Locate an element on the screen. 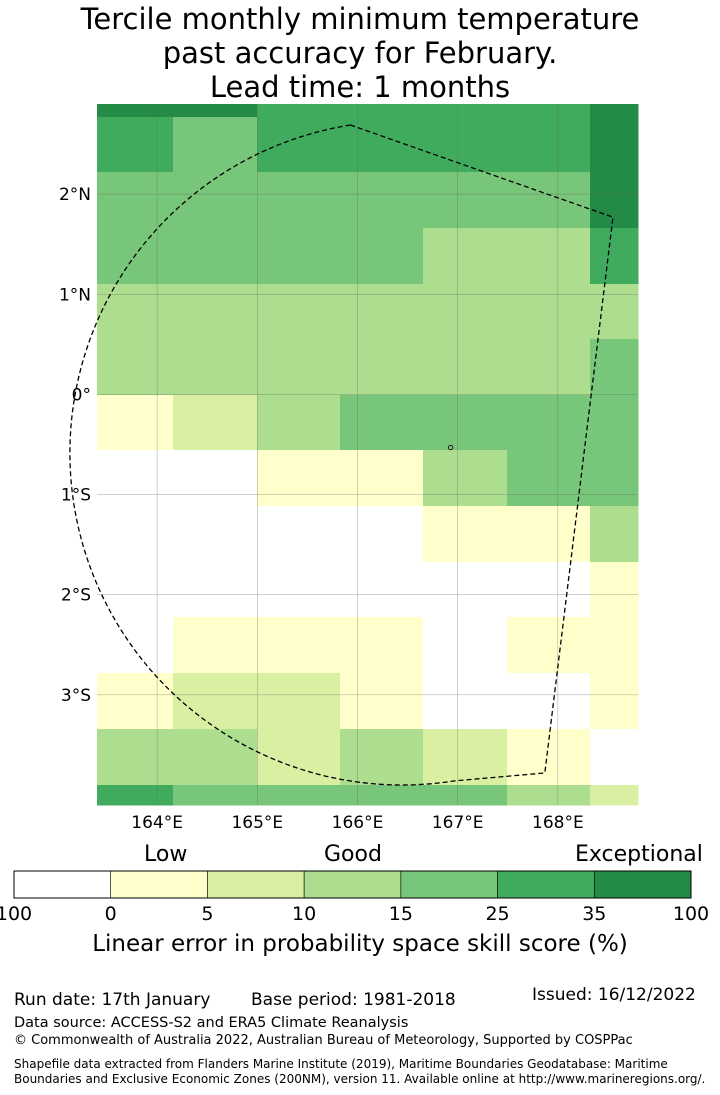  lon-tick-label: 168°E is located at coordinates (558, 823).